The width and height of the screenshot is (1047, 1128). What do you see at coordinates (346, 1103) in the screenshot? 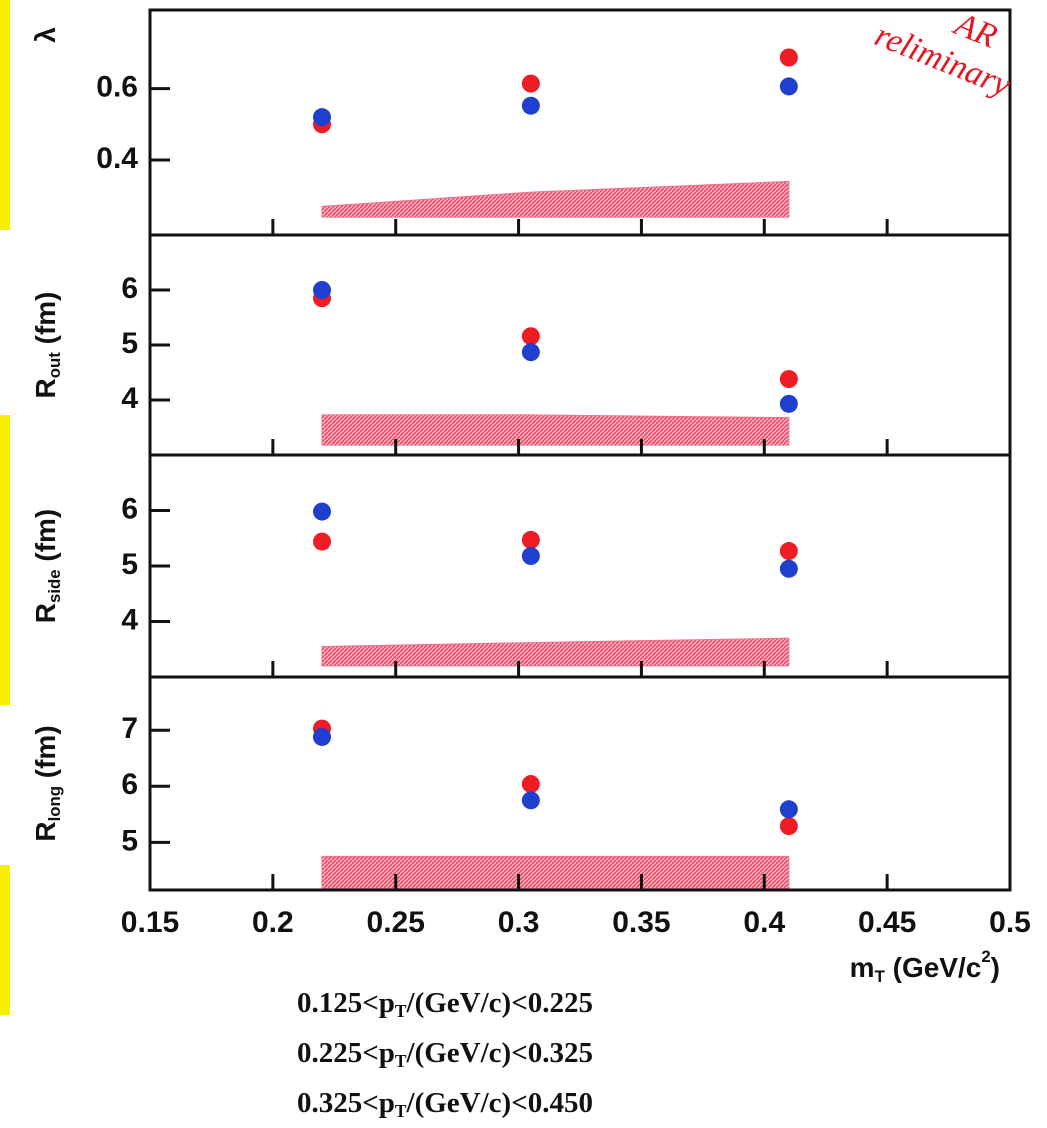
I see `label-part: 0.325<p` at bounding box center [346, 1103].